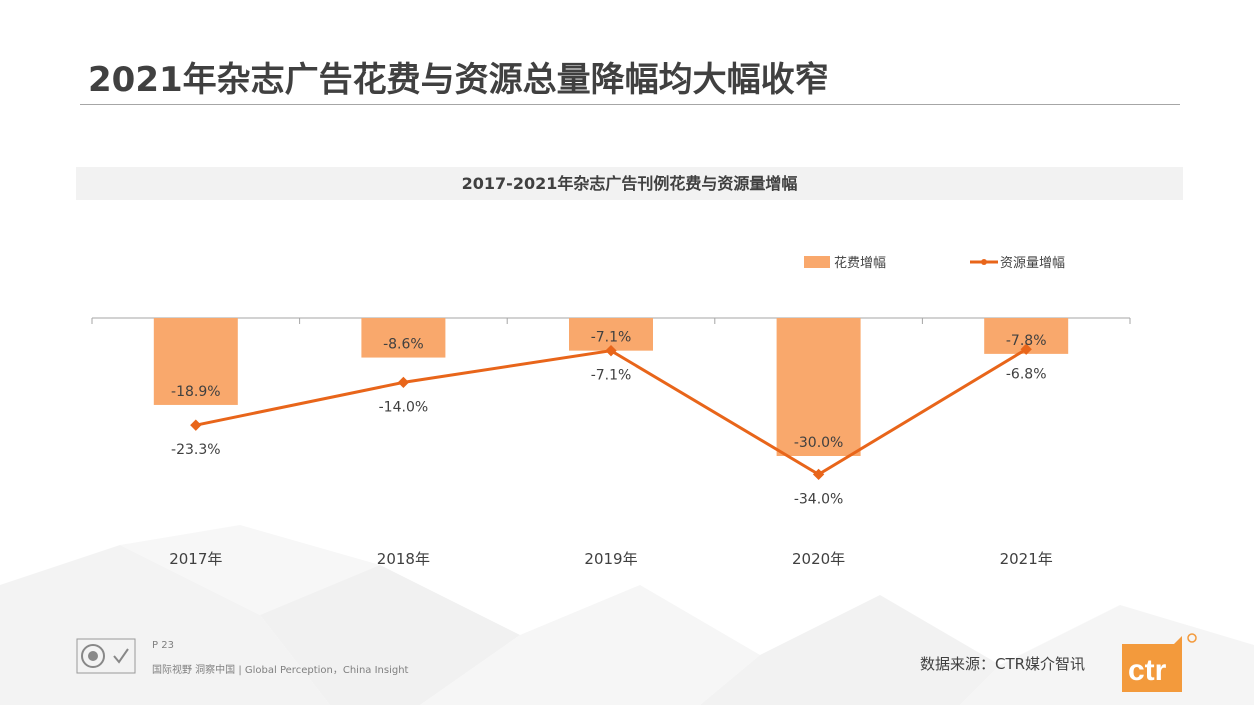 The image size is (1254, 705). I want to click on category-label-4: 2020年, so click(818, 559).